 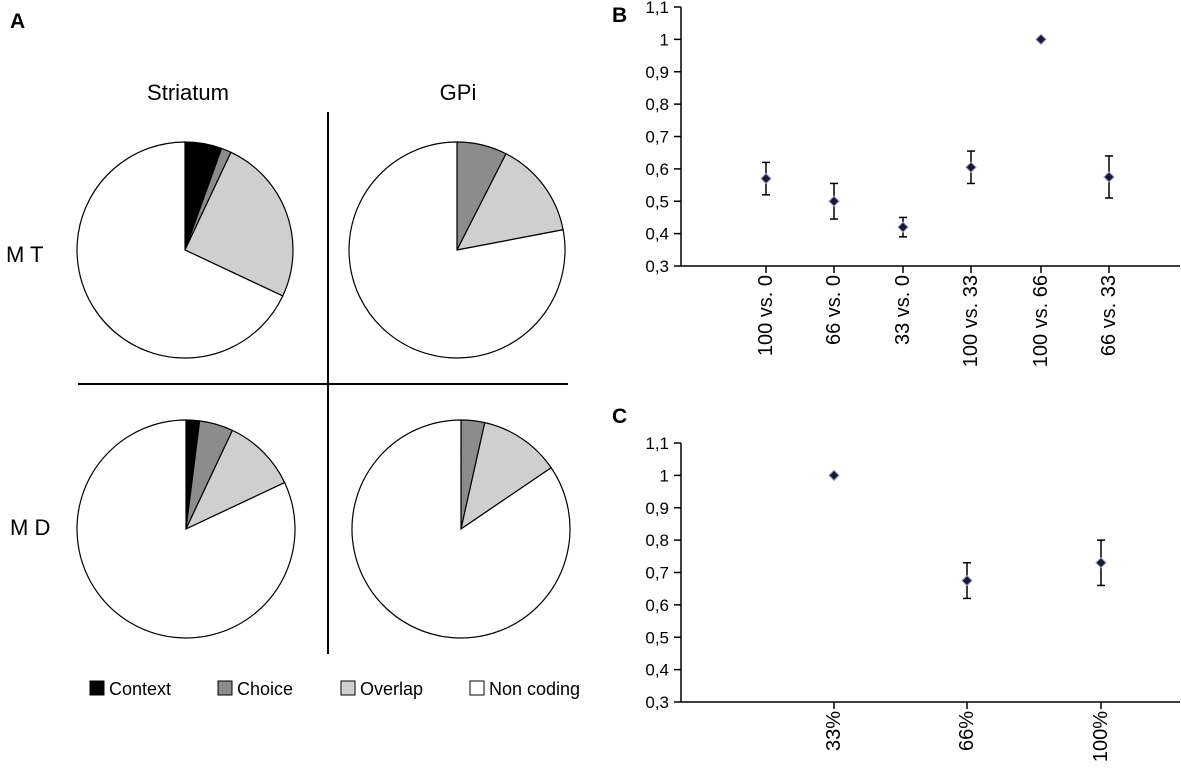 I want to click on pie-column-title-striatum: Striatum, so click(x=188, y=92).